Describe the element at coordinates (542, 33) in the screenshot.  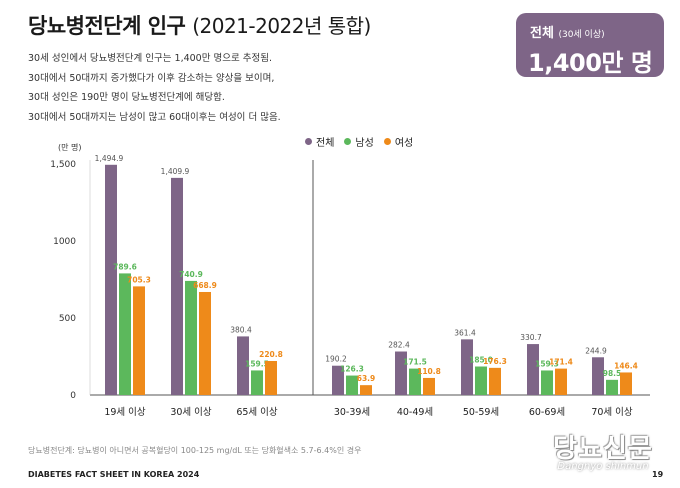
I see `total-label: 전체` at that location.